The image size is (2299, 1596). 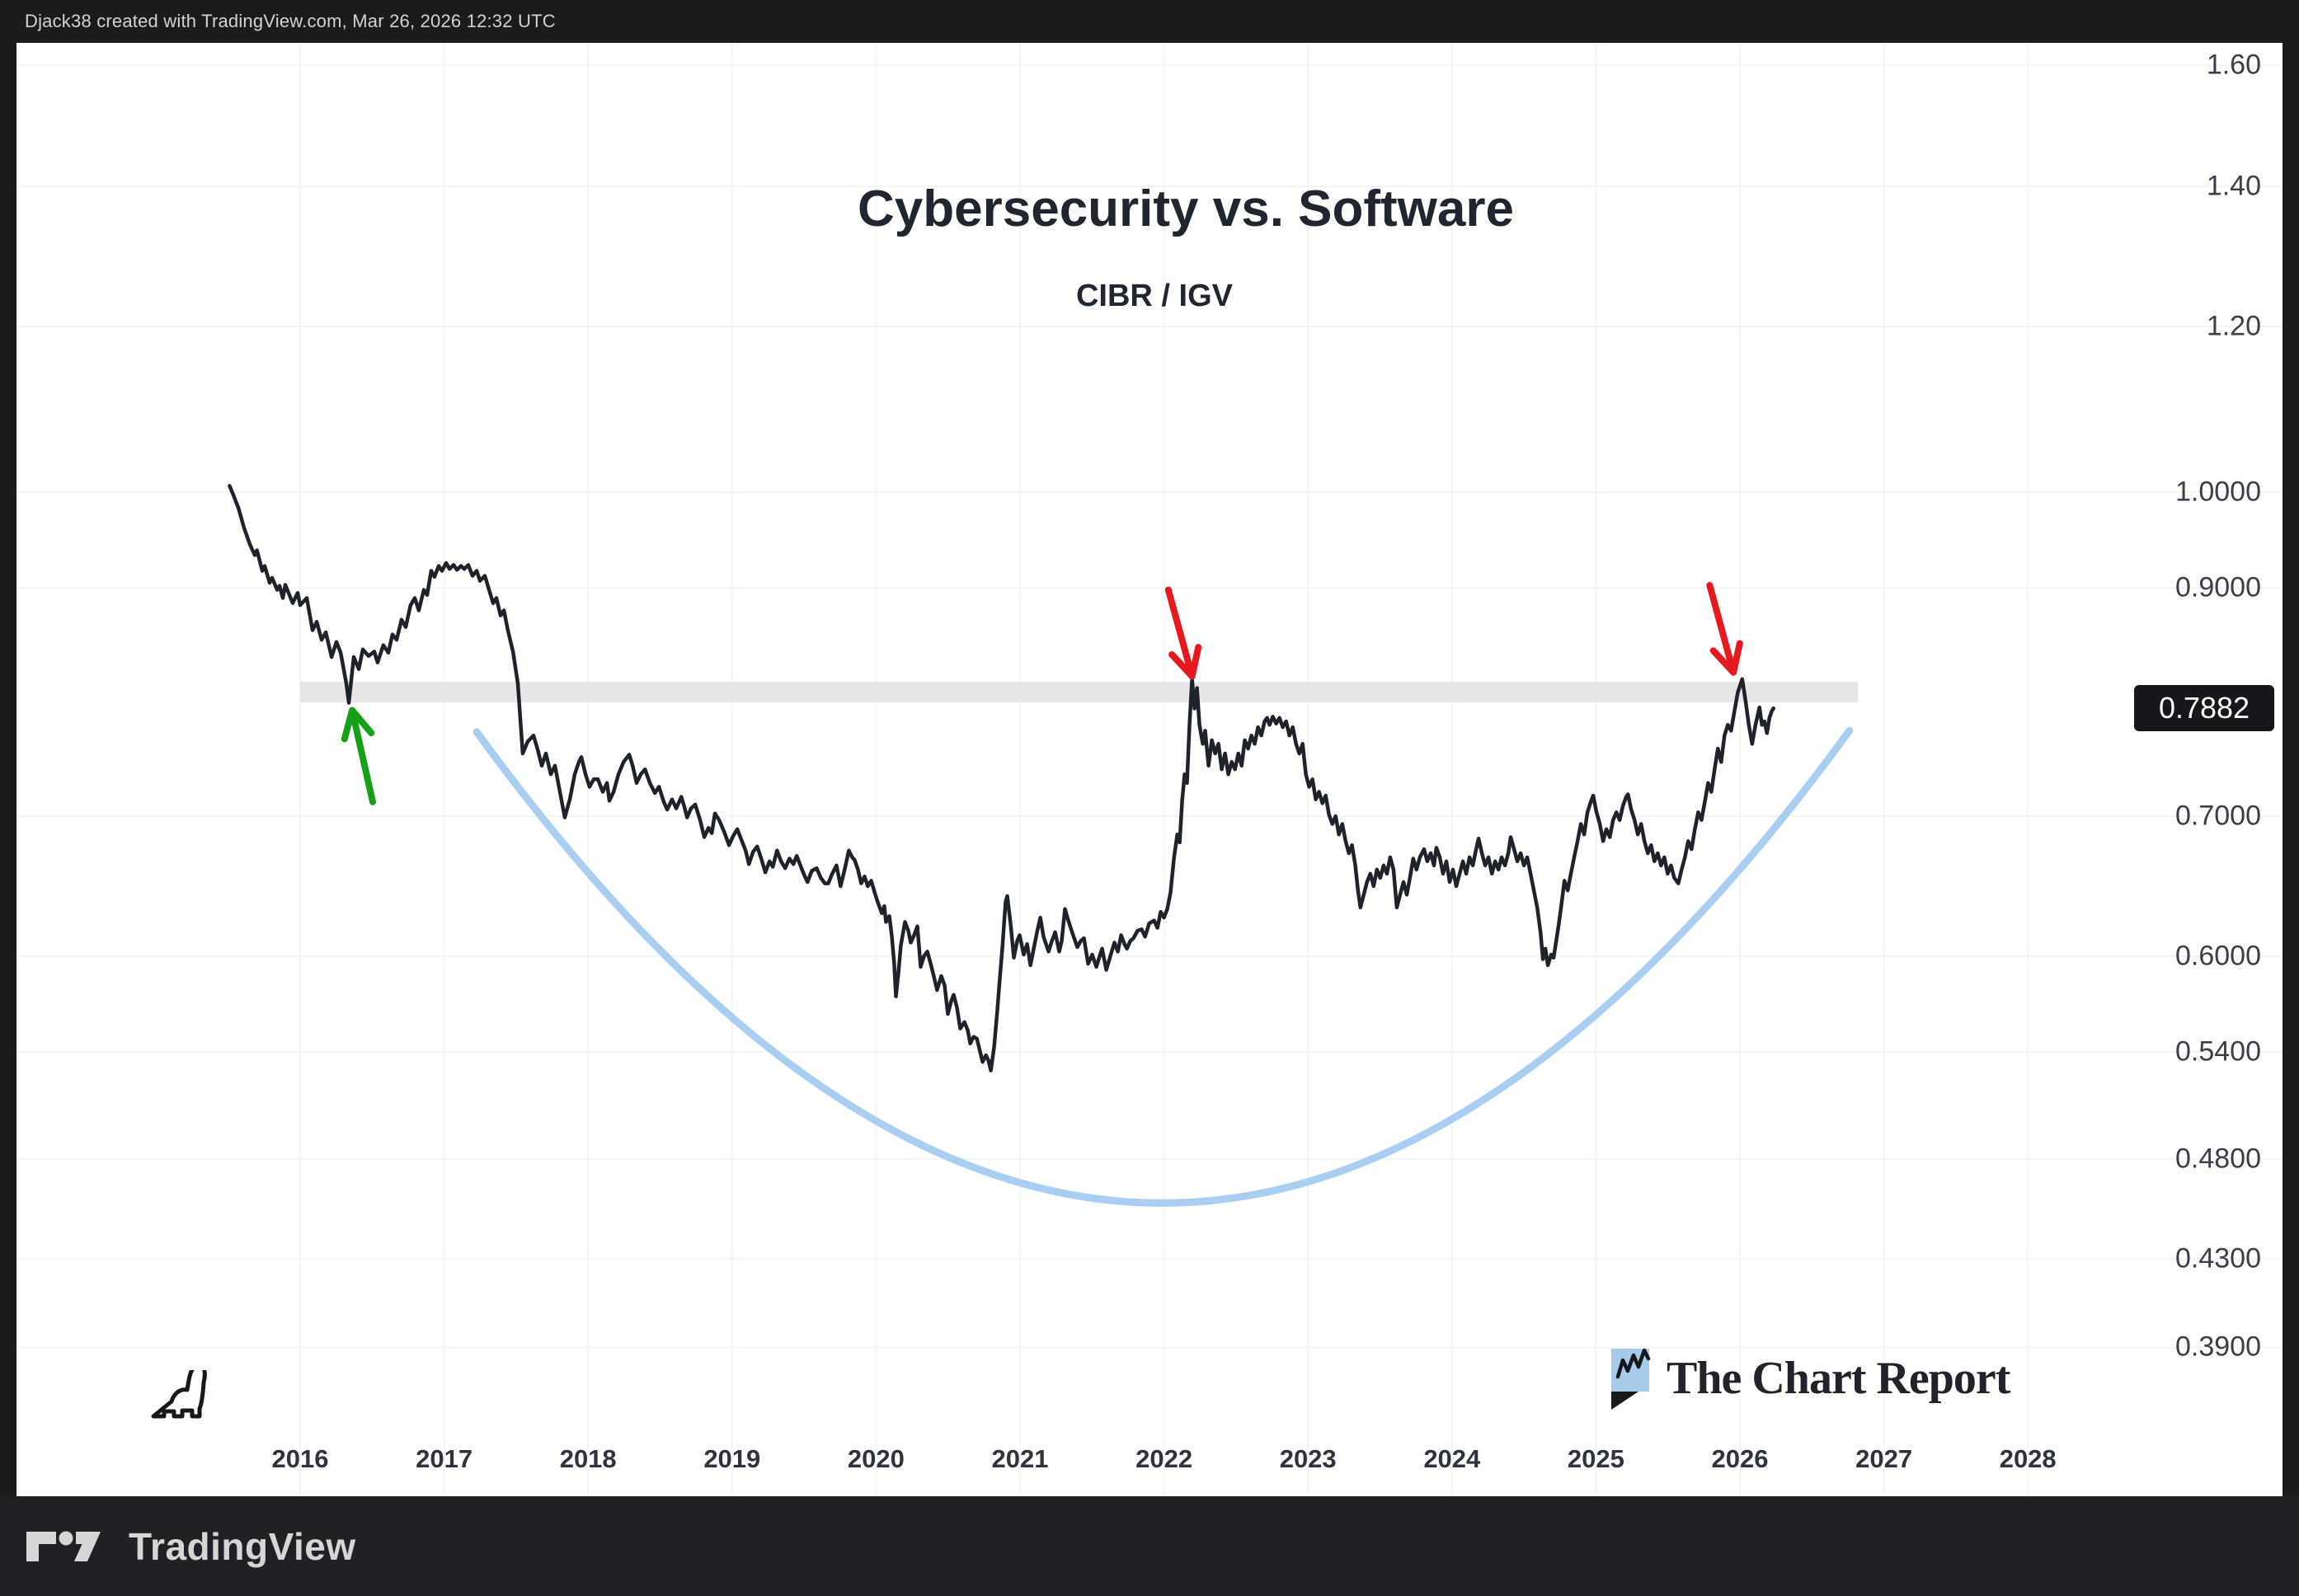 What do you see at coordinates (2218, 956) in the screenshot?
I see `price-axis-label: 0.6000` at bounding box center [2218, 956].